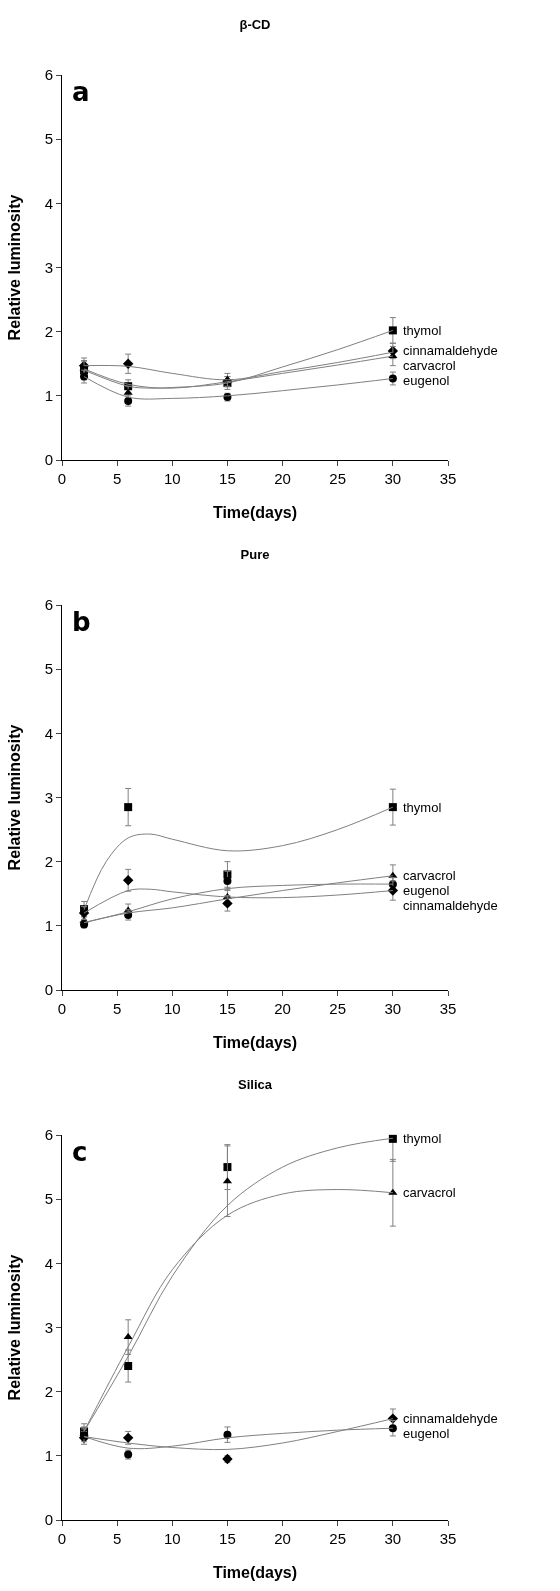  Describe the element at coordinates (81, 622) in the screenshot. I see `annotation: b` at that location.